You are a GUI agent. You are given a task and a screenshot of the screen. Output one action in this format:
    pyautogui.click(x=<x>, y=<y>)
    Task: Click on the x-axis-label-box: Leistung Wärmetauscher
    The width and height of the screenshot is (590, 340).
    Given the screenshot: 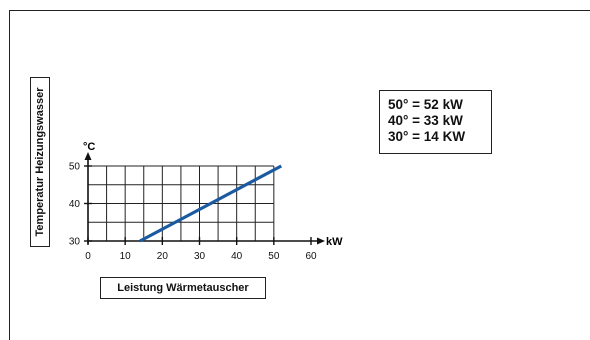 What is the action you would take?
    pyautogui.click(x=183, y=288)
    